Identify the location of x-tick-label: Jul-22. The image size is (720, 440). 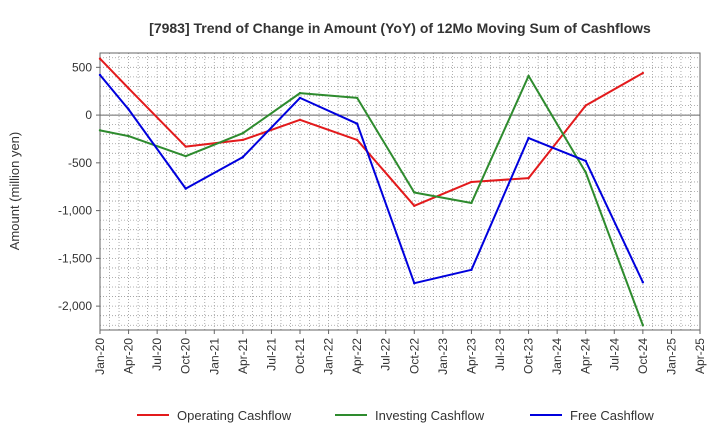
(386, 354).